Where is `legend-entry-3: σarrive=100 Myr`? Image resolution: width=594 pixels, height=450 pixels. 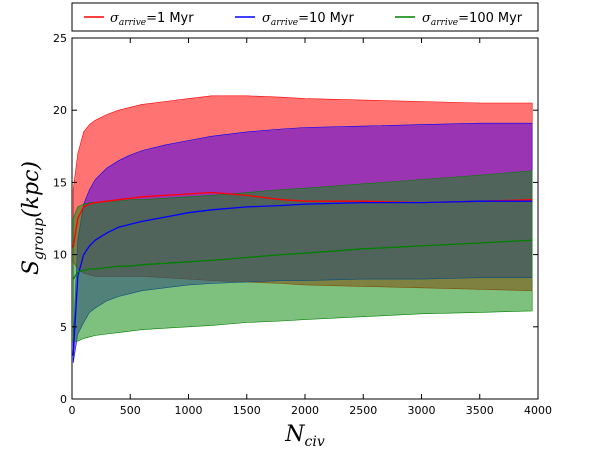
legend-entry-3: σarrive=100 Myr is located at coordinates (459, 19).